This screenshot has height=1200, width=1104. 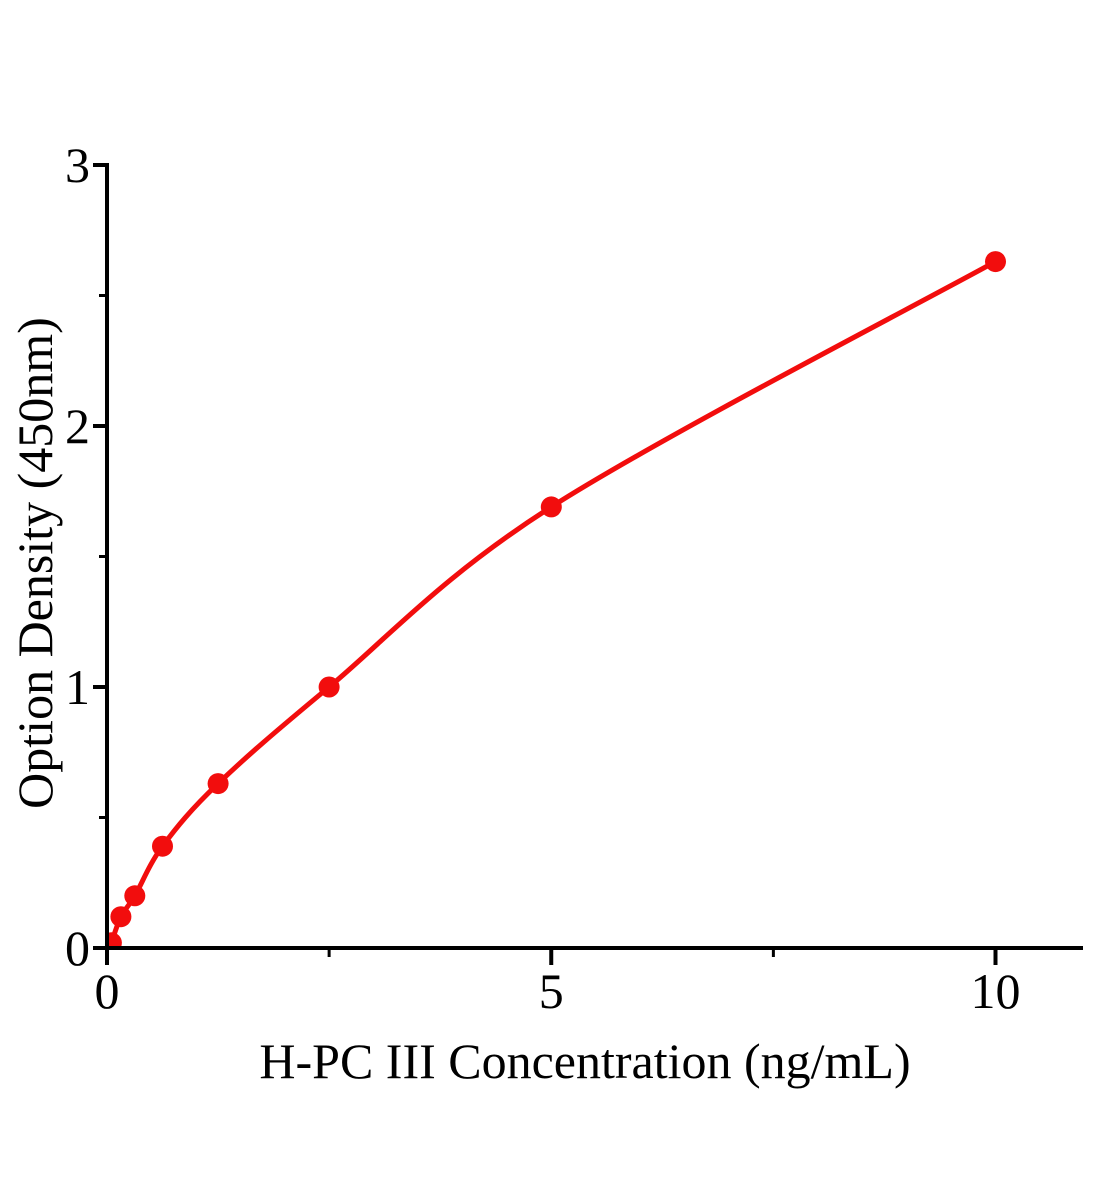 I want to click on y-axis-title: Option Density (450nm), so click(x=35, y=563).